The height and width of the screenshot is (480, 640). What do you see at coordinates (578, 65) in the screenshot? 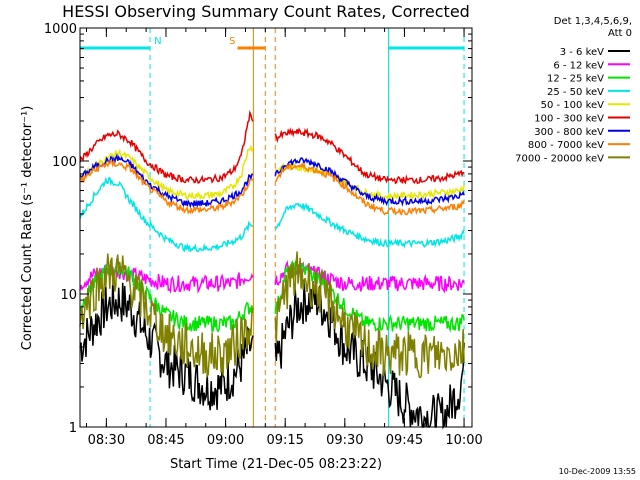
I see `legend-label: 6 - 12 keV` at bounding box center [578, 65].